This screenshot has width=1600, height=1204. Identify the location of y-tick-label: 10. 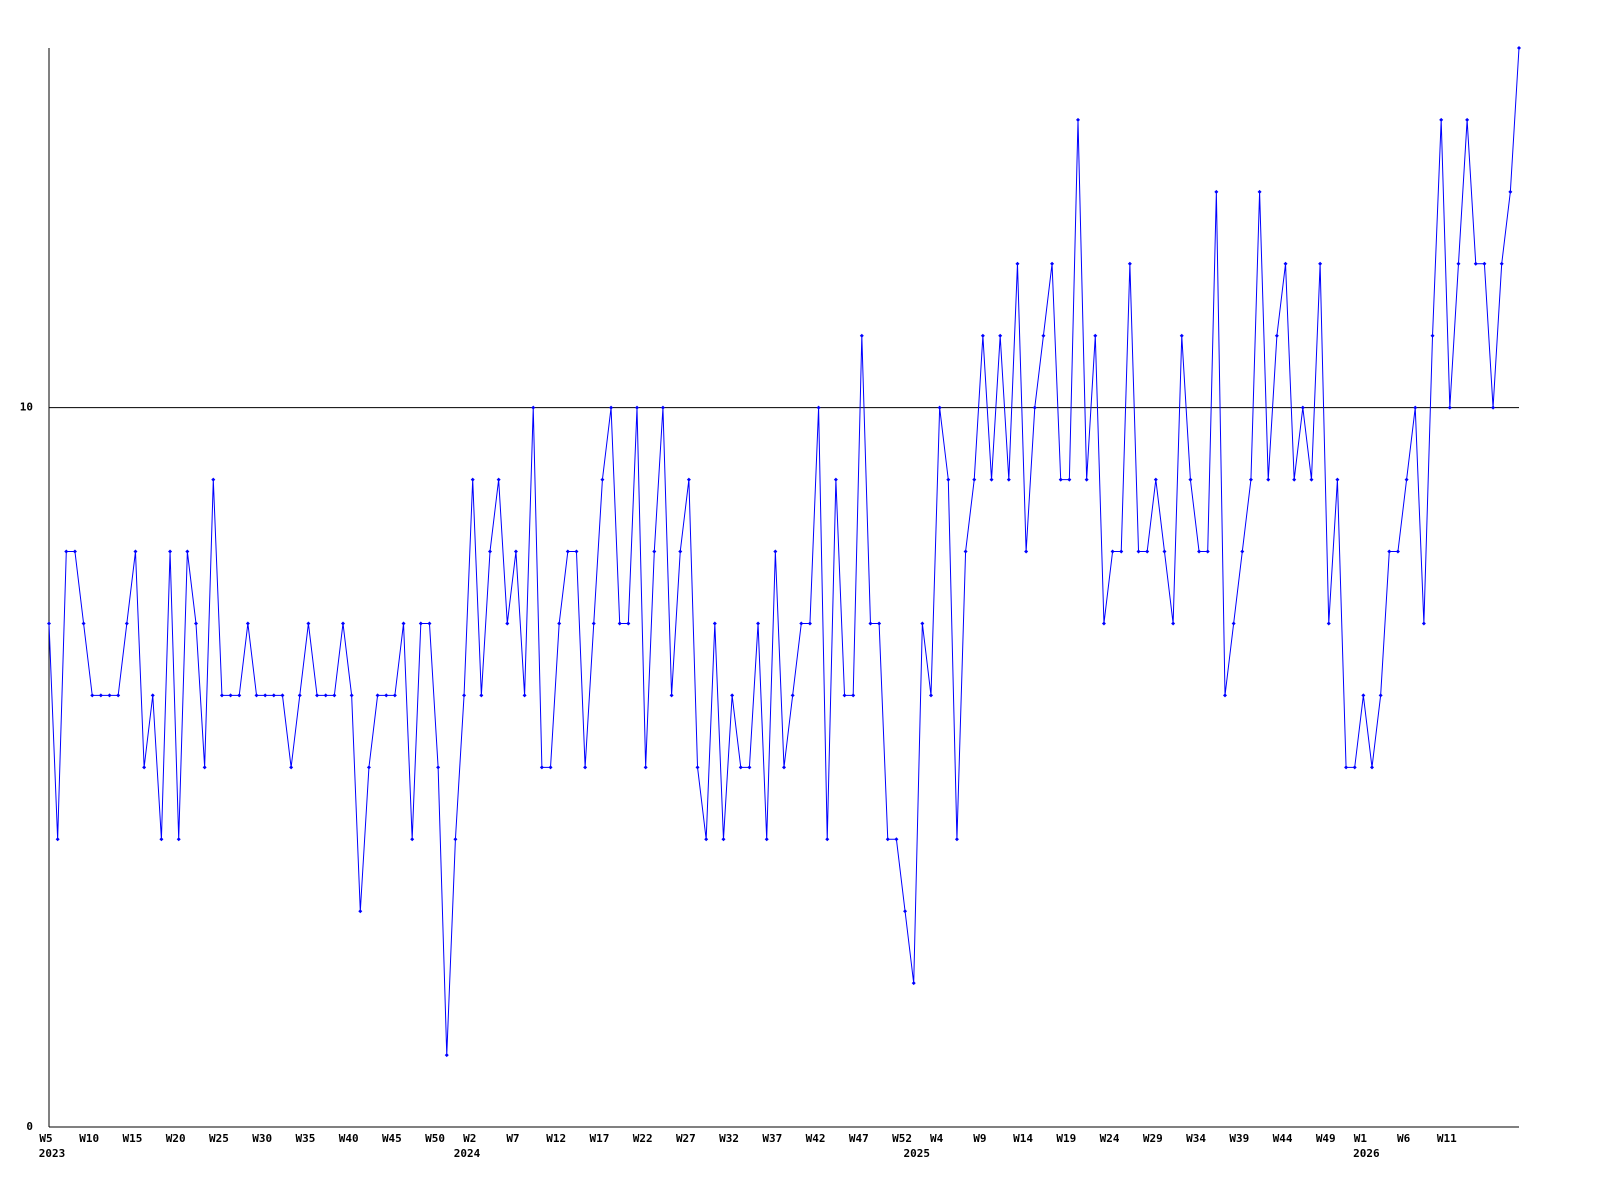
(26, 407).